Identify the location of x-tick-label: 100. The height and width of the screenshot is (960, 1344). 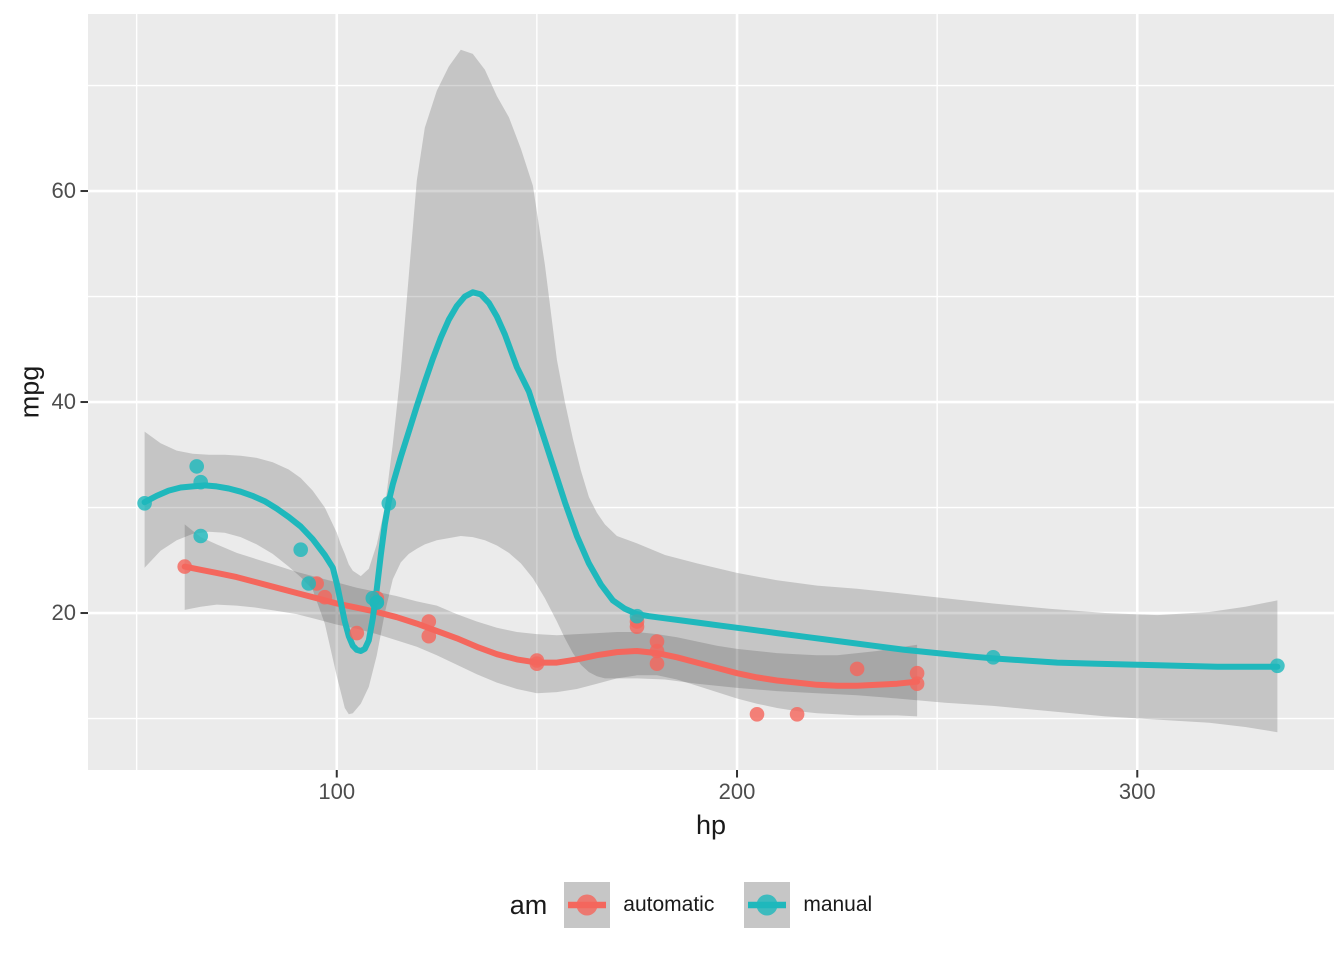
(337, 791).